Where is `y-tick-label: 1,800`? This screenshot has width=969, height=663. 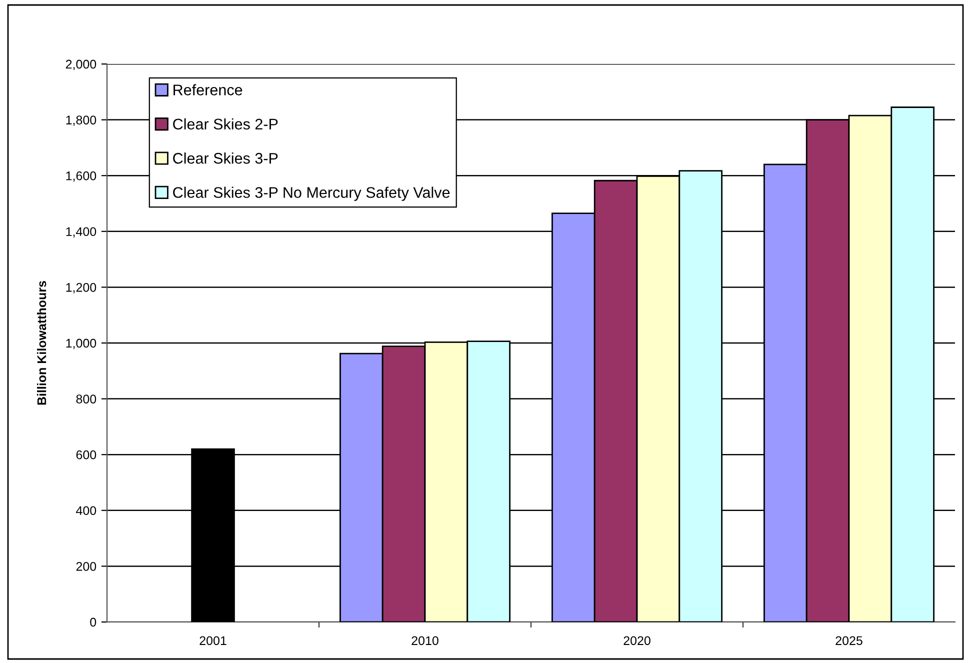 y-tick-label: 1,800 is located at coordinates (81, 121).